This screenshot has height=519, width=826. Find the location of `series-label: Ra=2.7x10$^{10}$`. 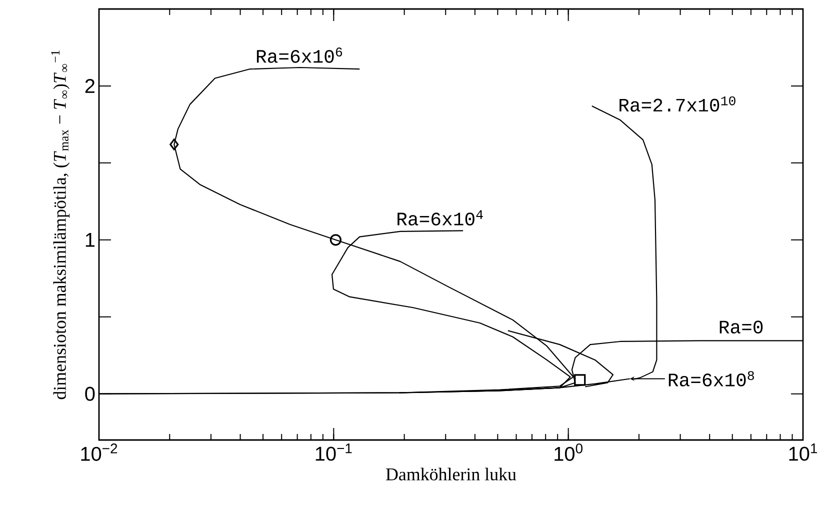

series-label: Ra=2.7x10$^{10}$ is located at coordinates (678, 104).